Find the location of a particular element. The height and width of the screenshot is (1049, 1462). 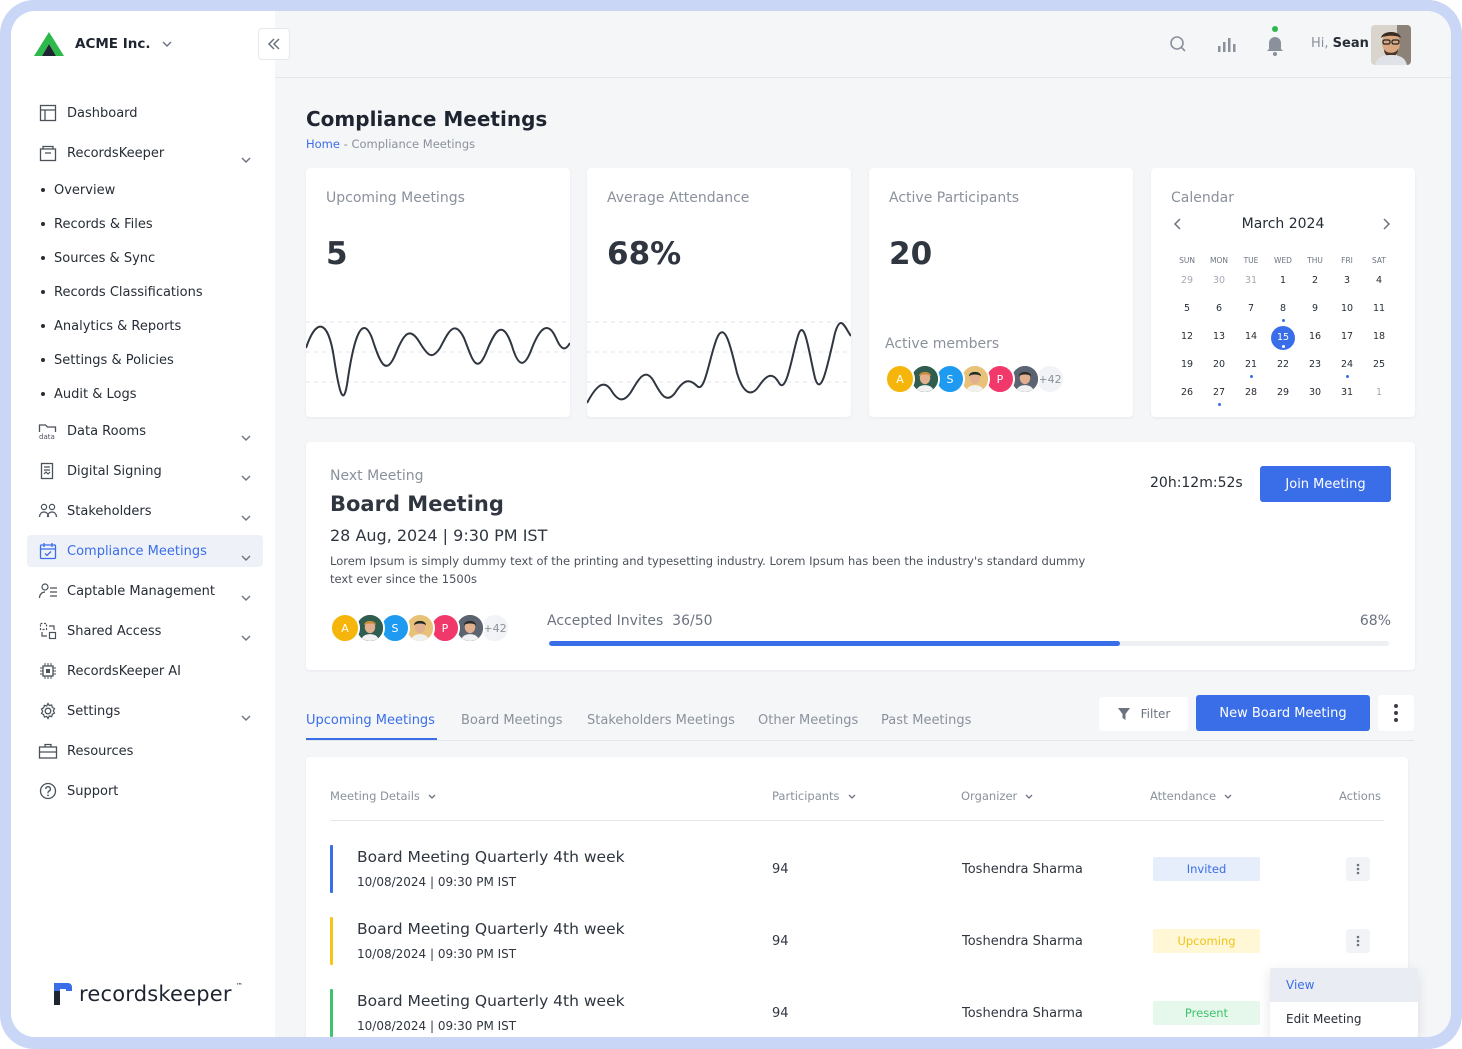

sidebar-item-stakeholders: Stakeholders is located at coordinates (145, 511).